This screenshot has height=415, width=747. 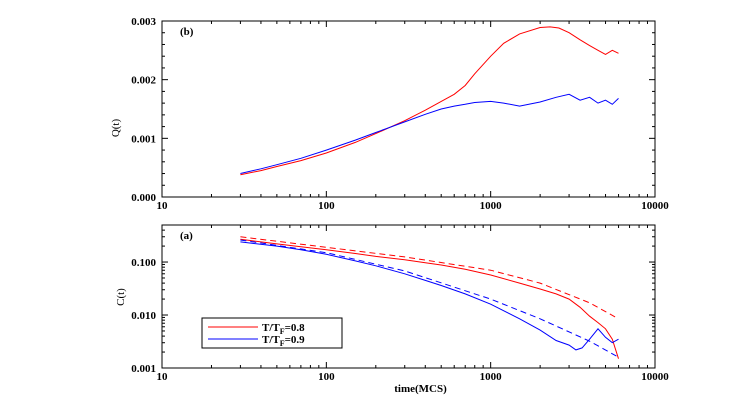 What do you see at coordinates (295, 340) in the screenshot?
I see `legend-label-value: =0.9` at bounding box center [295, 340].